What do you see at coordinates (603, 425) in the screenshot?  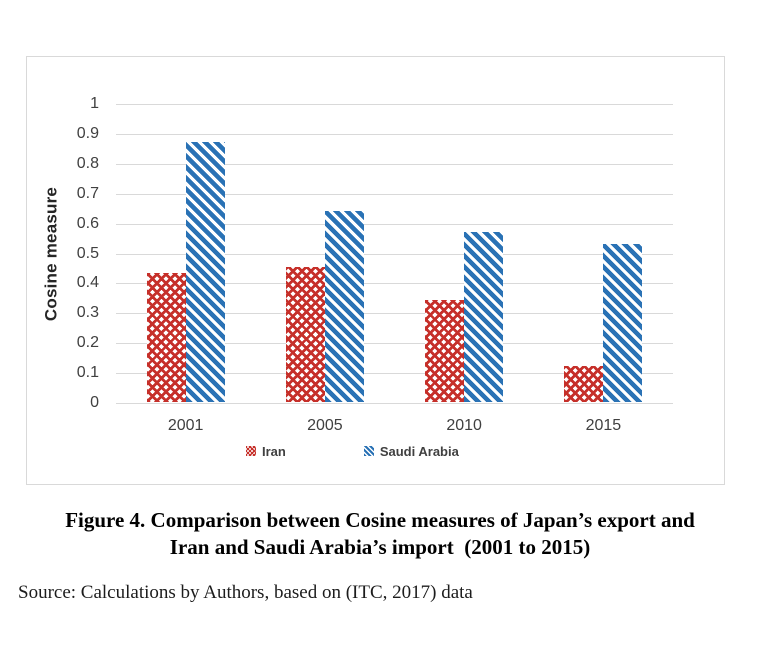 I see `x-tick-label: 2015` at bounding box center [603, 425].